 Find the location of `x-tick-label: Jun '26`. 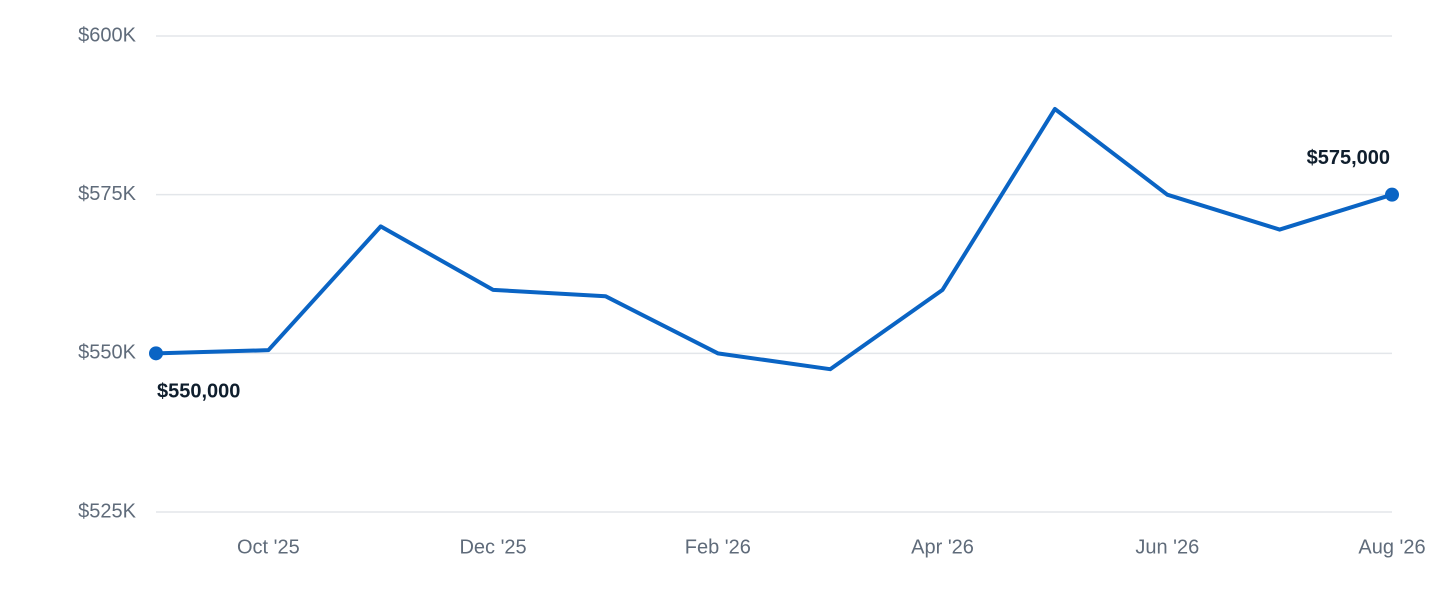

x-tick-label: Jun '26 is located at coordinates (1167, 547).